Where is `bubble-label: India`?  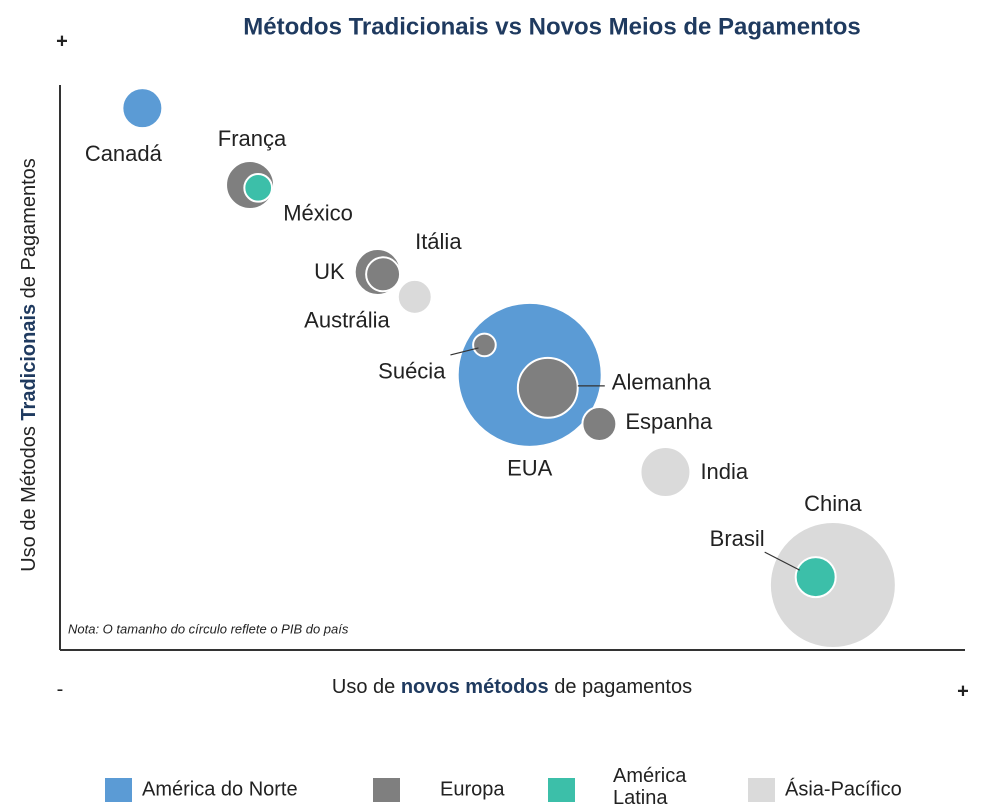 bubble-label: India is located at coordinates (724, 471).